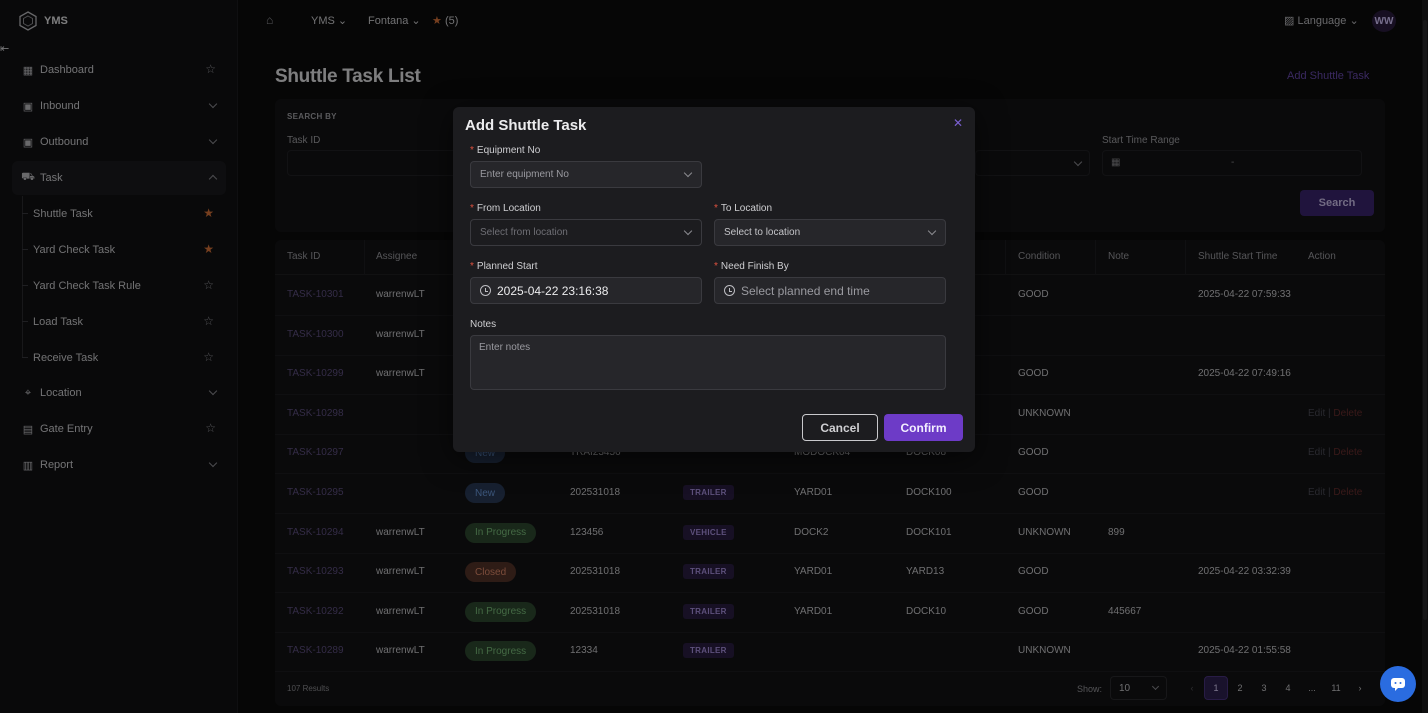  Describe the element at coordinates (586, 232) in the screenshot. I see `from-location-select: Select from location` at that location.